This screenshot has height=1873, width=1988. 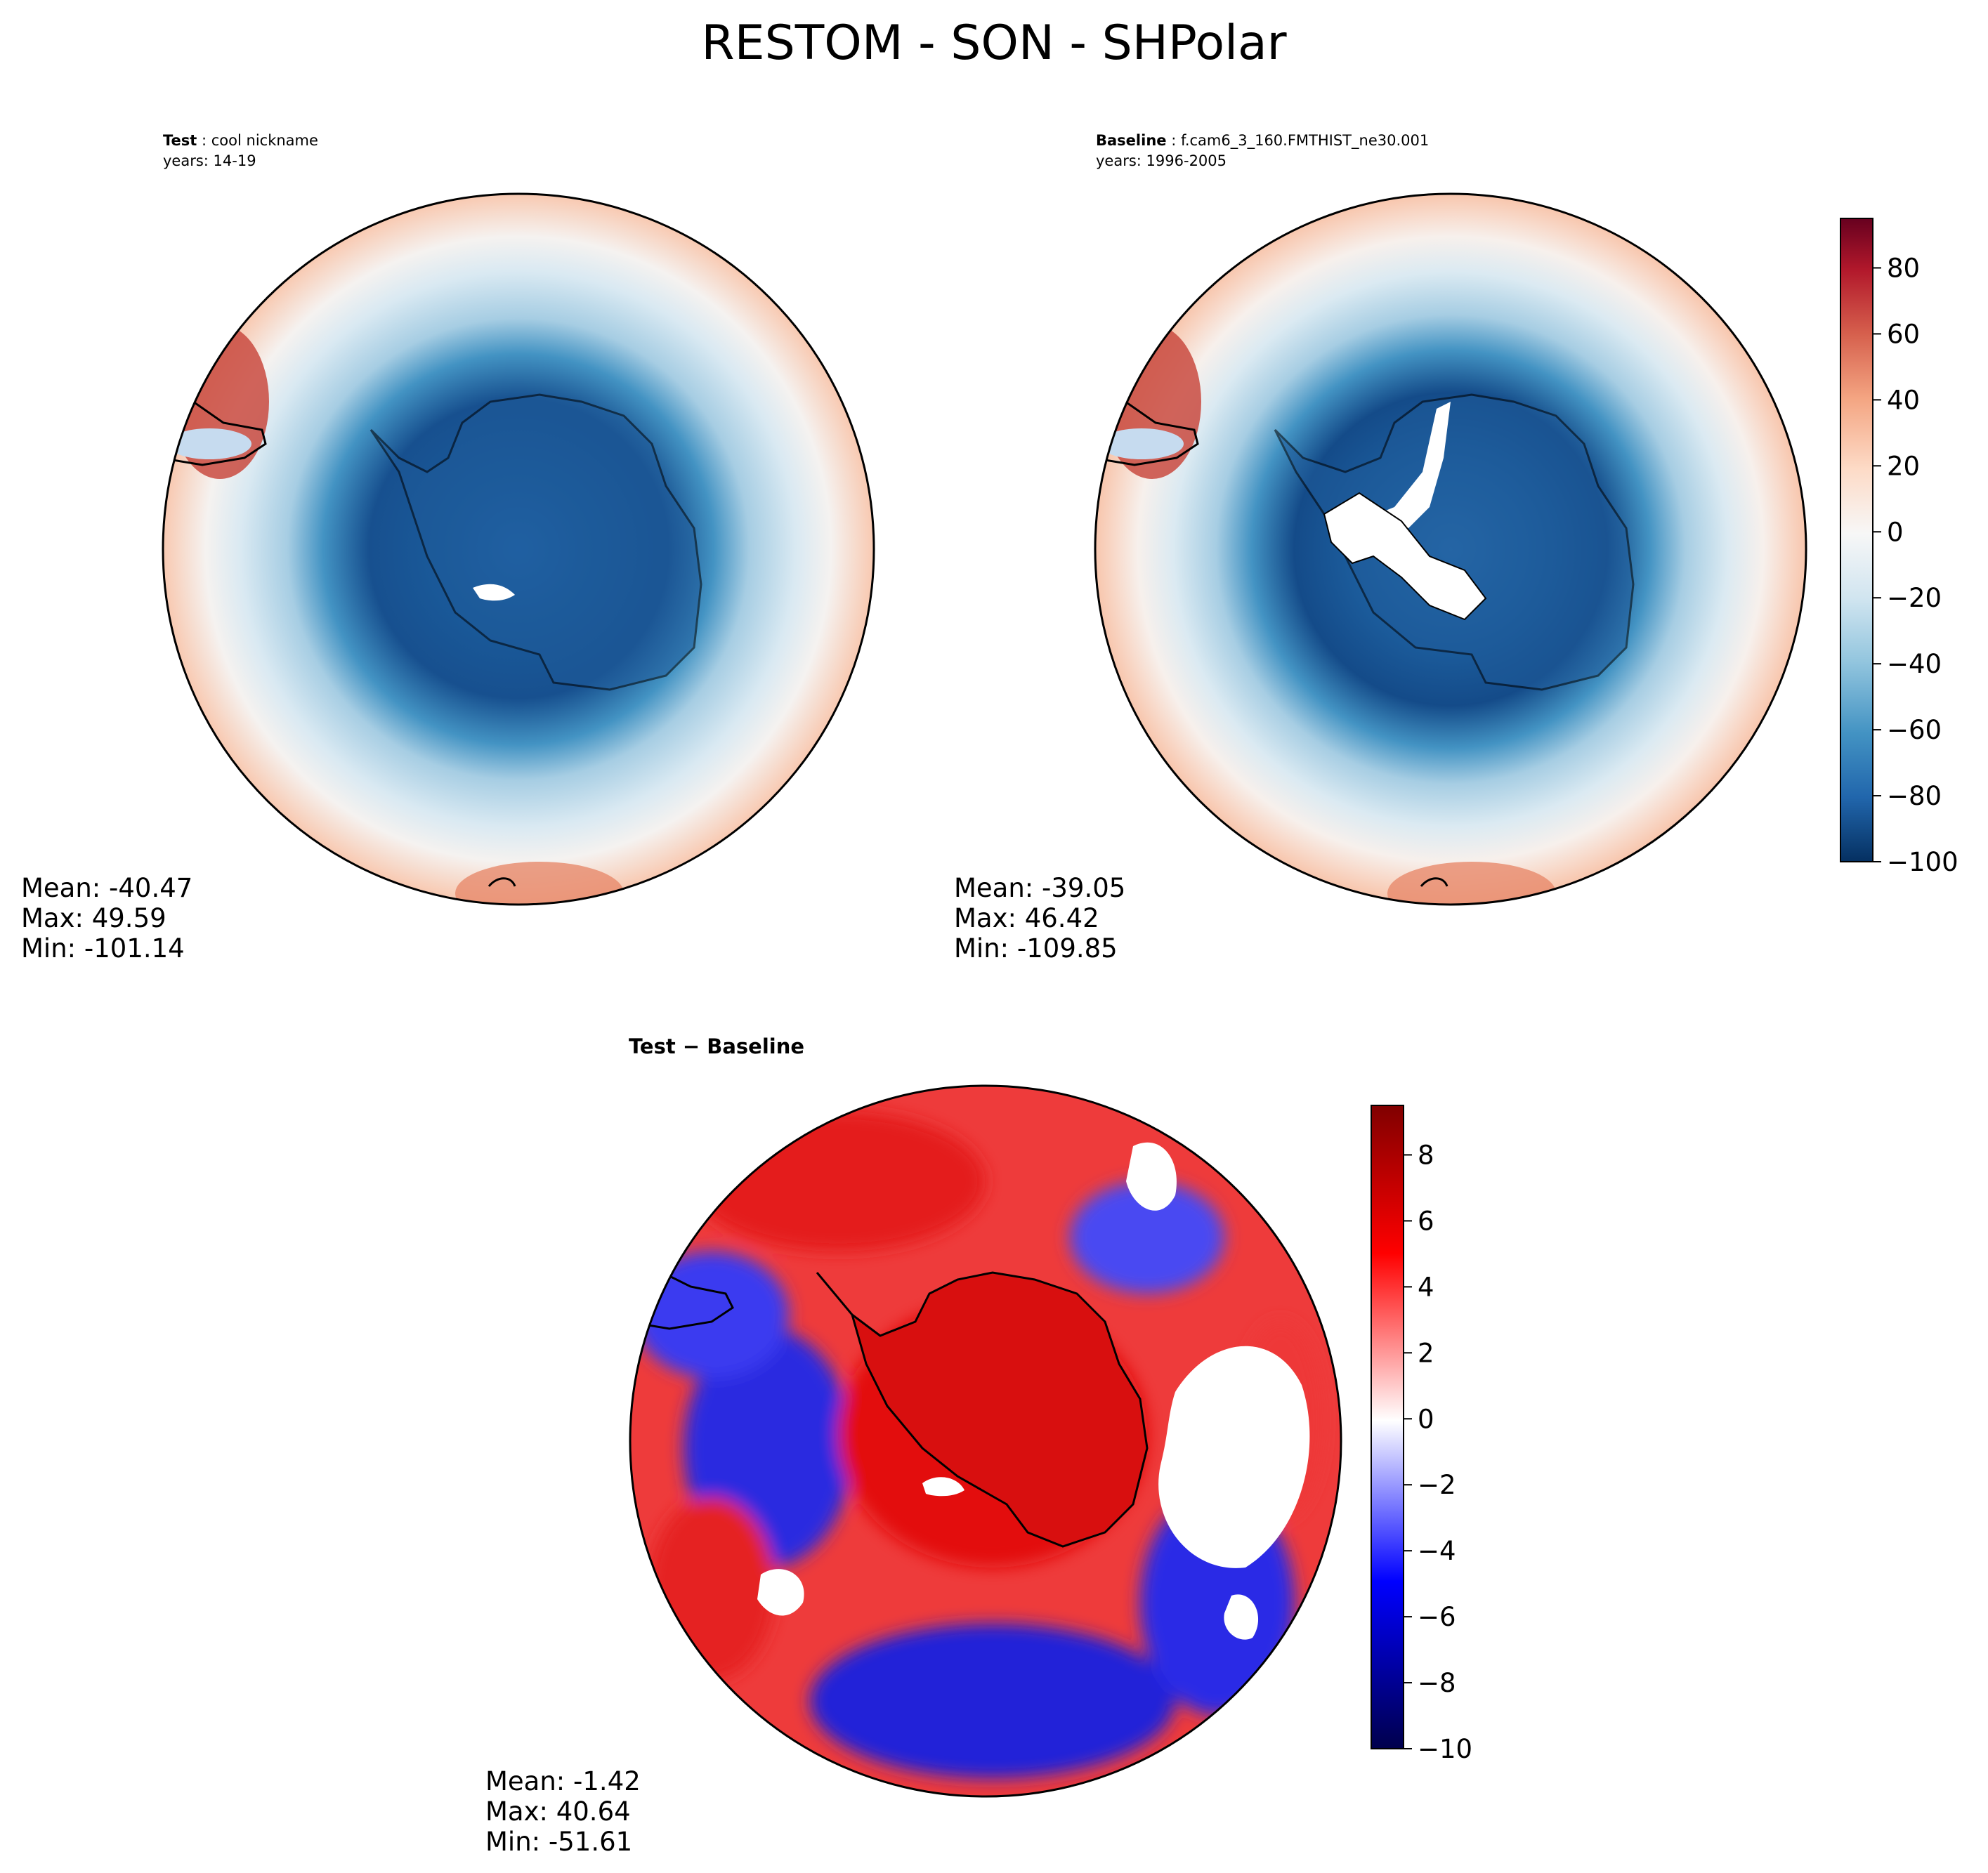 I want to click on baseline-label: Baseline, so click(x=1131, y=140).